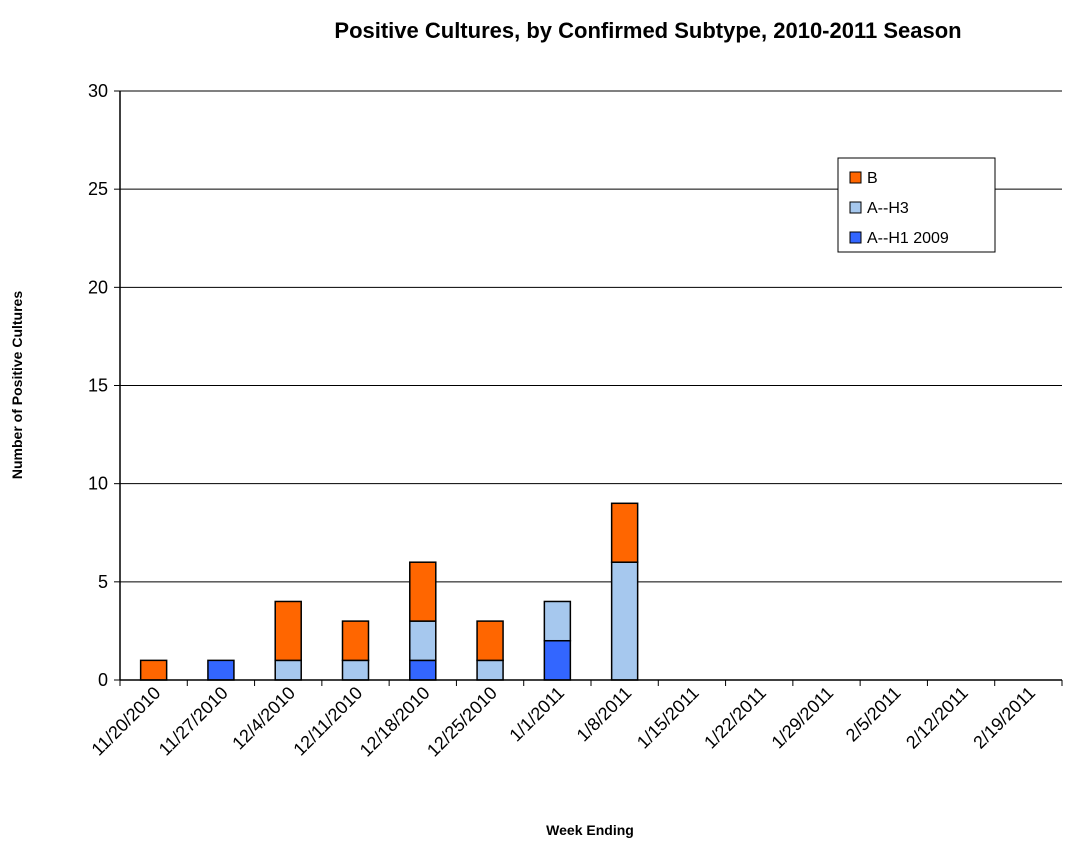 This screenshot has width=1076, height=842. Describe the element at coordinates (604, 714) in the screenshot. I see `x-tick-label: 1/8/2011` at that location.